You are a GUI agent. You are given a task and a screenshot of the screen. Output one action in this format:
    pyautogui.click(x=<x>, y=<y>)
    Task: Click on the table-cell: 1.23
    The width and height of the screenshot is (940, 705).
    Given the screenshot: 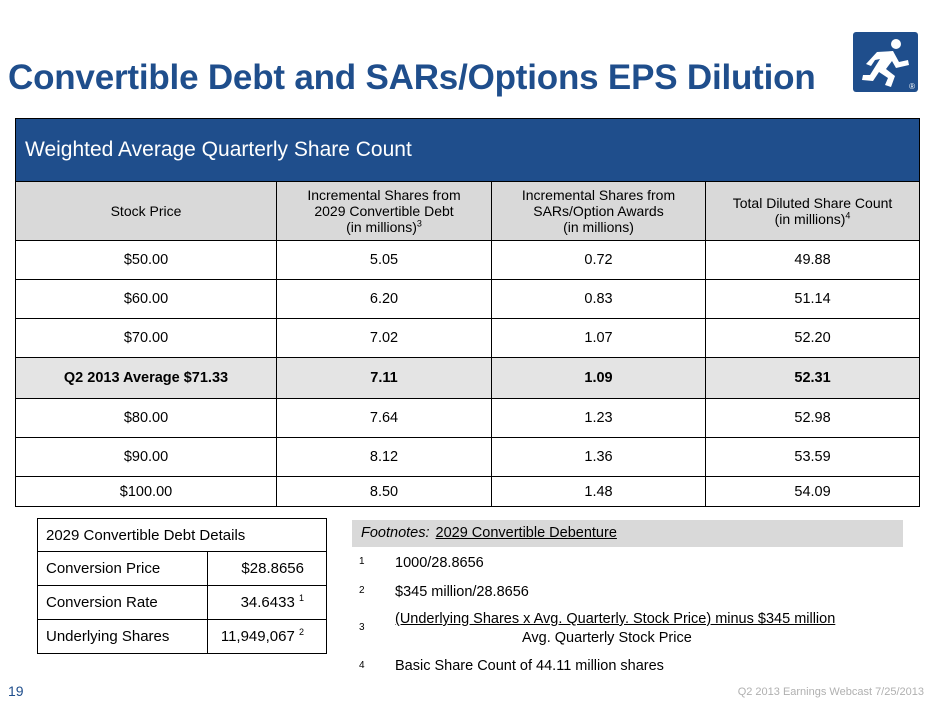 What is the action you would take?
    pyautogui.click(x=598, y=418)
    